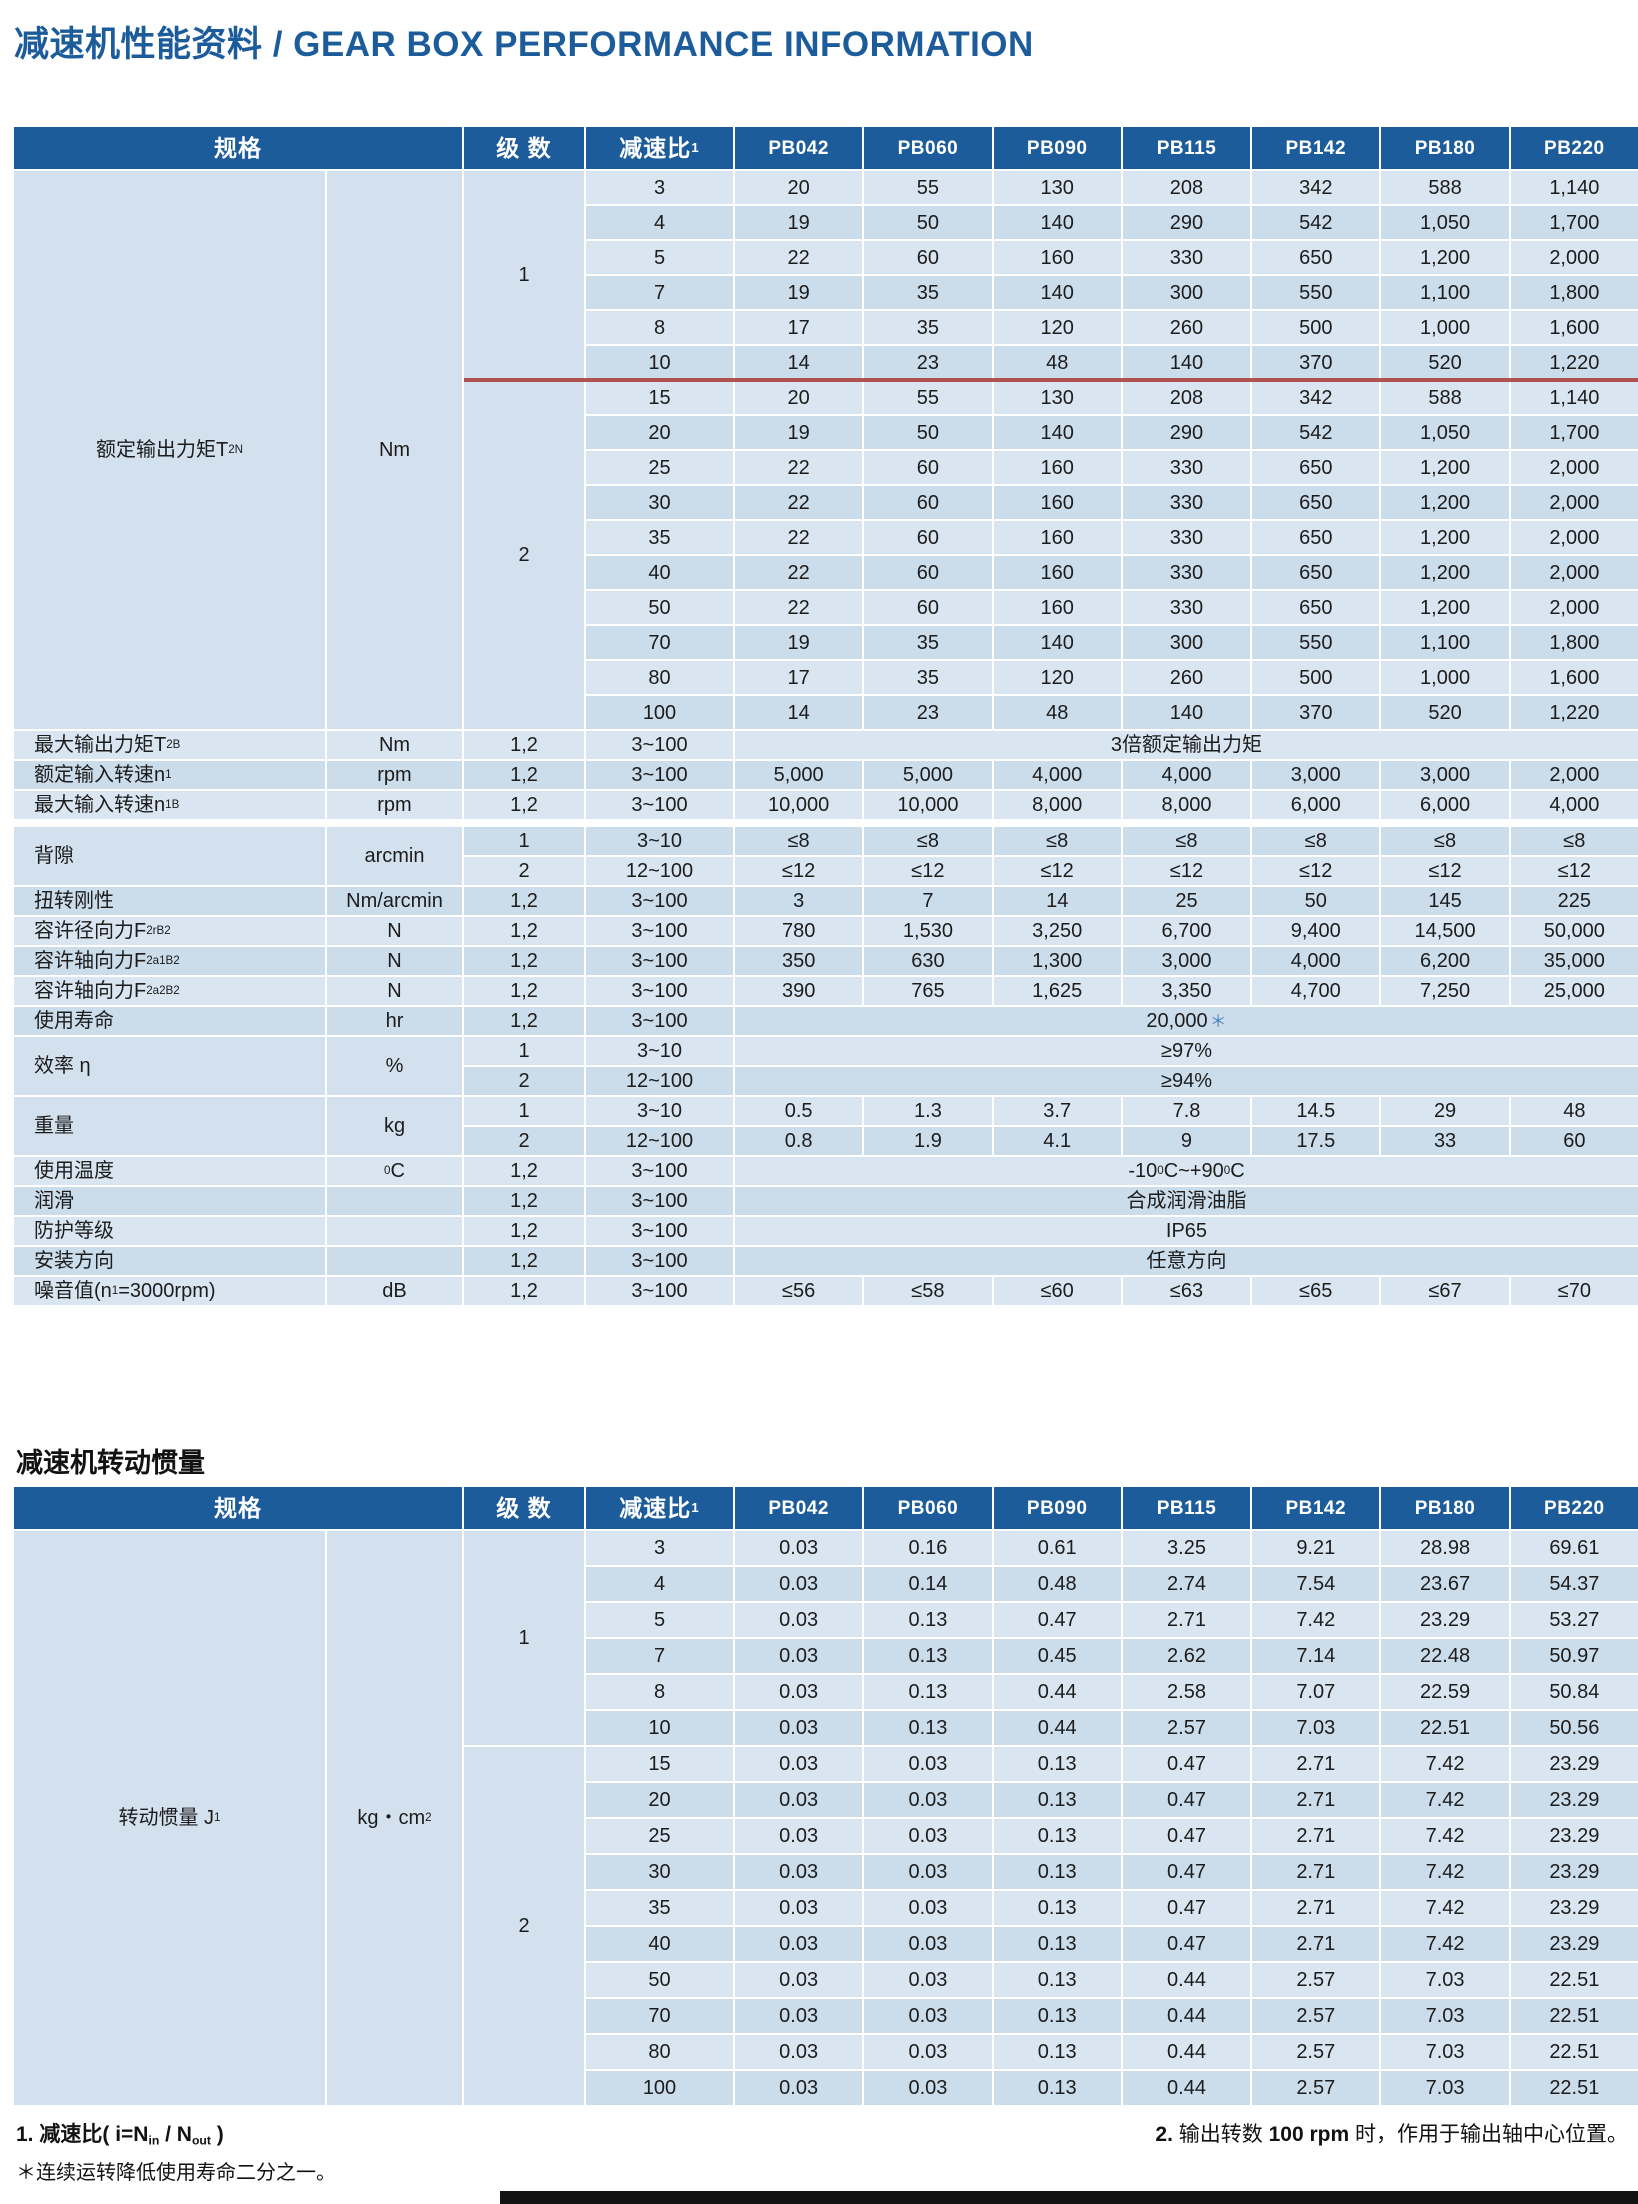 The image size is (1638, 2204). Describe the element at coordinates (928, 362) in the screenshot. I see `value-cell: 23` at that location.